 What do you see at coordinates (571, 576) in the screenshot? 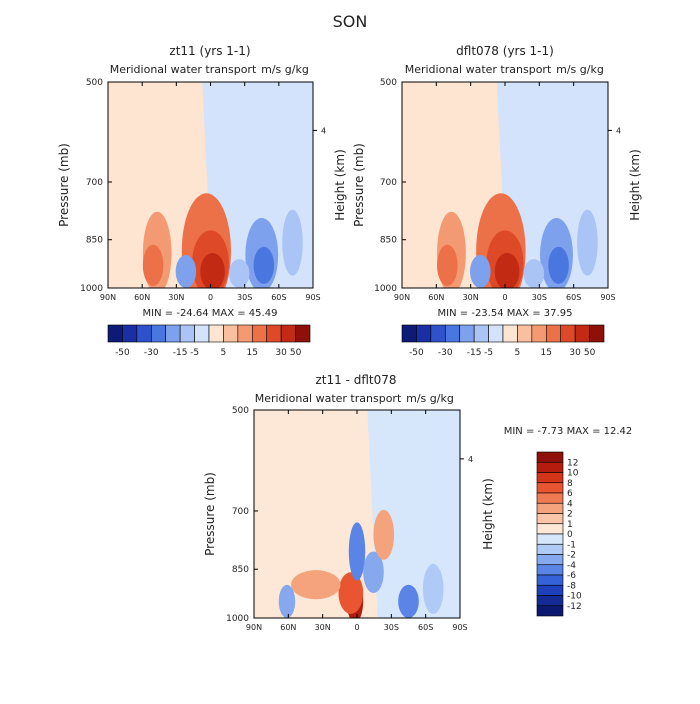
I see `colorbar-label: -6` at bounding box center [571, 576].